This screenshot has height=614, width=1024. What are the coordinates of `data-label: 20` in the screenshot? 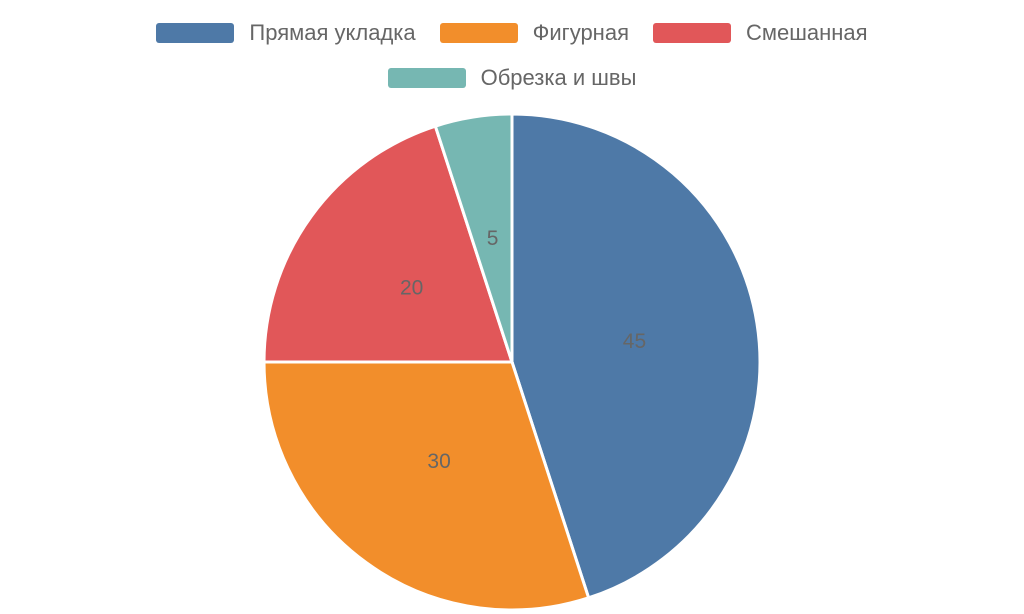 It's located at (411, 288).